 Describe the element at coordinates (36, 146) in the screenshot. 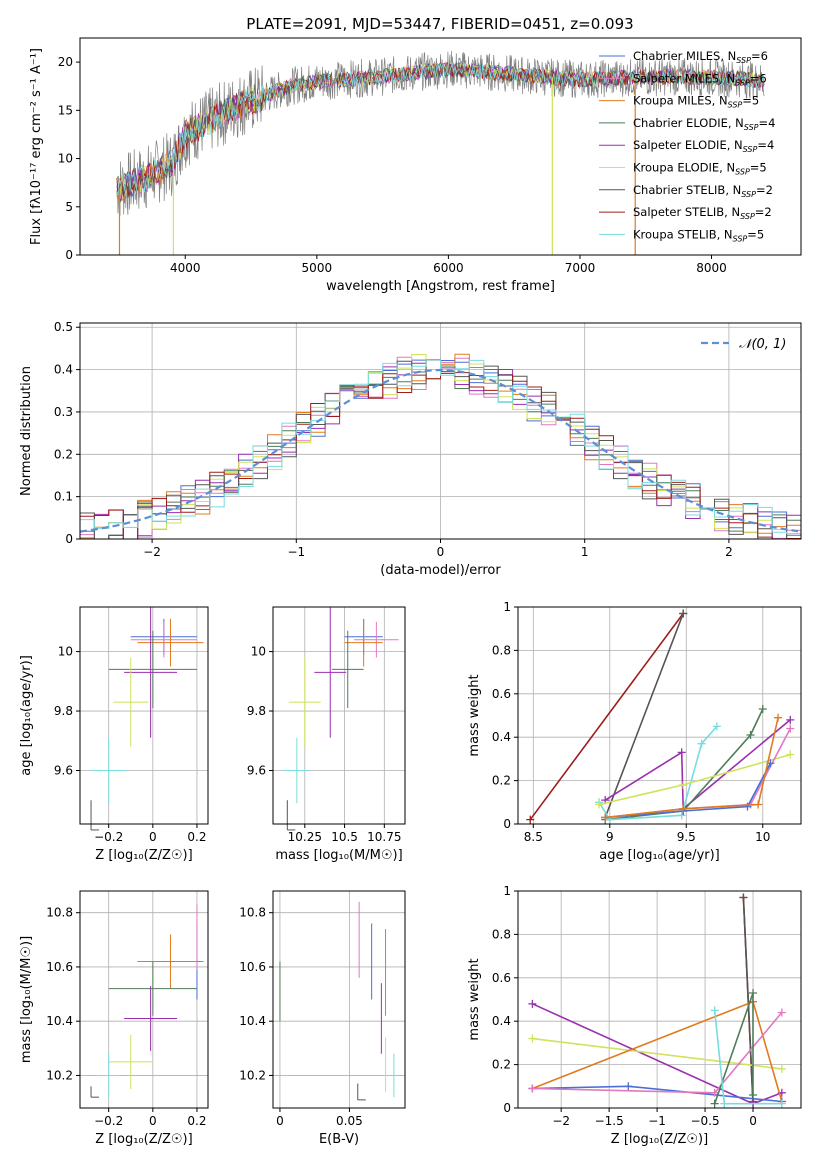

I see `y-axis-label: Flux [fλ10⁻¹⁷ erg cm⁻² s⁻¹ A⁻¹]` at that location.